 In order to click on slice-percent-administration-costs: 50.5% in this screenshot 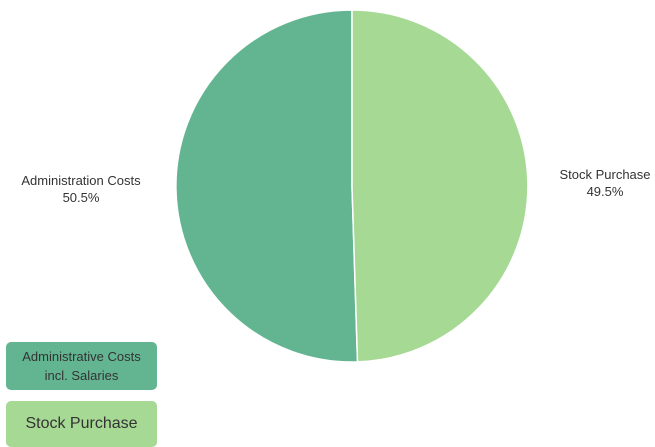, I will do `click(81, 197)`.